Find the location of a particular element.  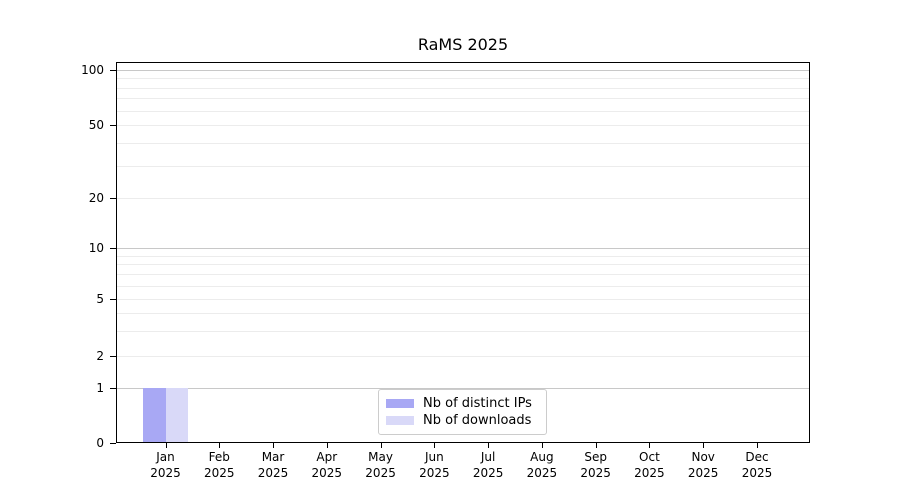

x-tick-label-feb: Feb 2025 is located at coordinates (219, 465).